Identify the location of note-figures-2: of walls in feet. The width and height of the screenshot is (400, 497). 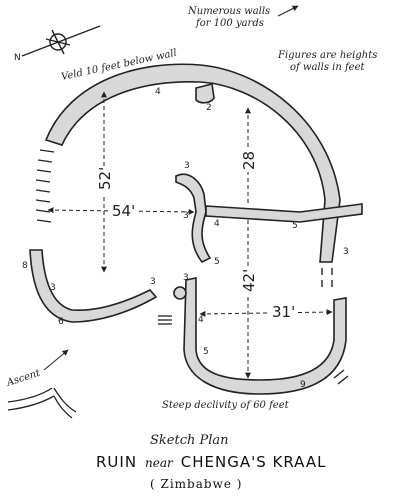
(327, 67).